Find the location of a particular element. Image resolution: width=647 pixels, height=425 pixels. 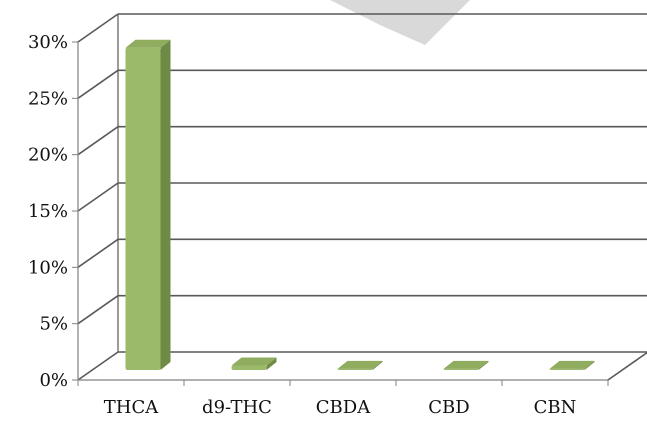

y-tick-label-0: 0% is located at coordinates (53, 380).